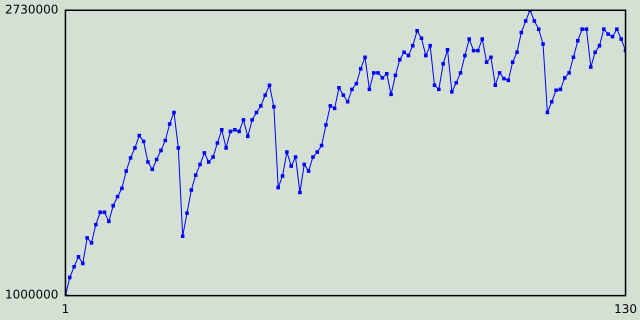 The height and width of the screenshot is (320, 640). What do you see at coordinates (625, 309) in the screenshot?
I see `x-tick-label: 130` at bounding box center [625, 309].